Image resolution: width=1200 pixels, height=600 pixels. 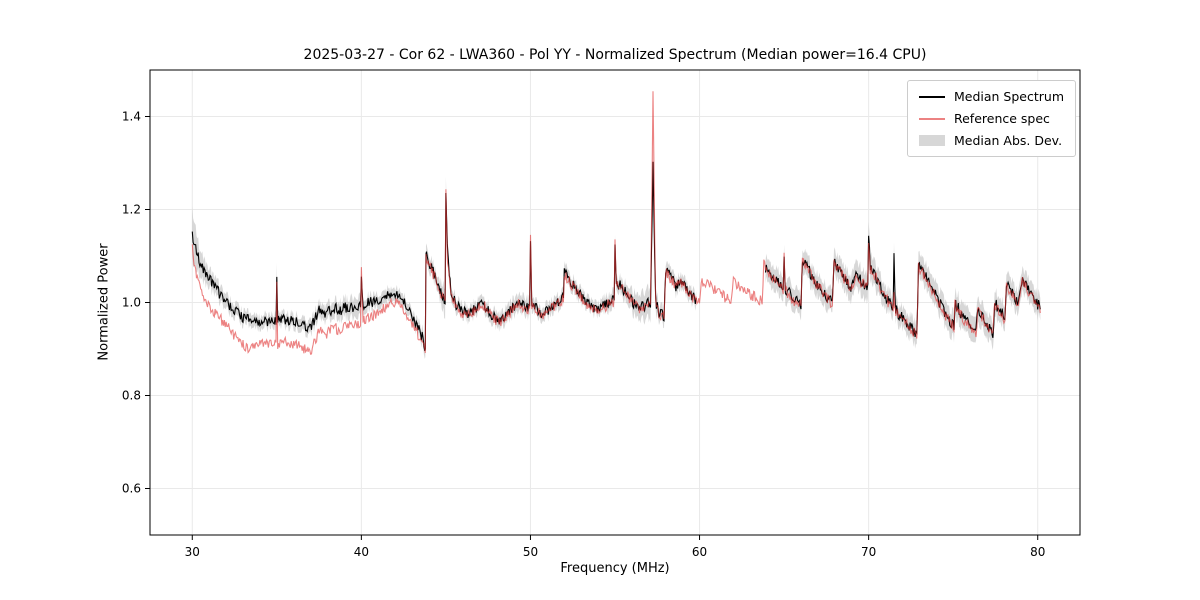 I want to click on y-axis-label: Normalized Power, so click(x=104, y=302).